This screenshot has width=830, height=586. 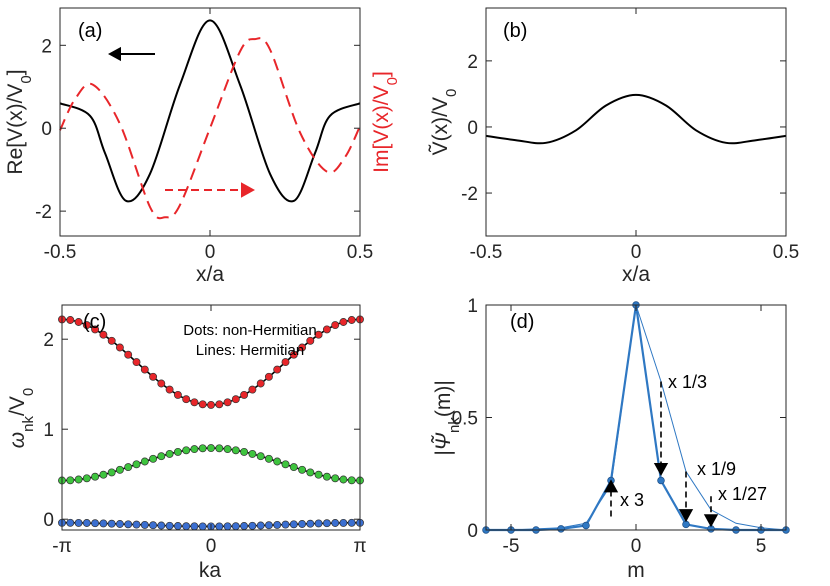 I want to click on panel-b-ytick-label: -2, so click(x=469, y=194).